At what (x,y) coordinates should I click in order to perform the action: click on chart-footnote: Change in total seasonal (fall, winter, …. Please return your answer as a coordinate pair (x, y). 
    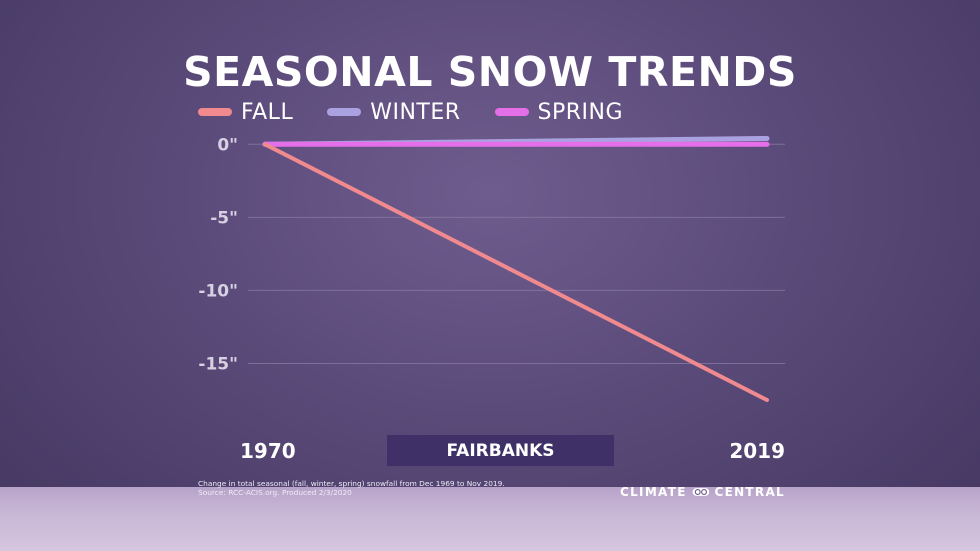
    Looking at the image, I should click on (388, 488).